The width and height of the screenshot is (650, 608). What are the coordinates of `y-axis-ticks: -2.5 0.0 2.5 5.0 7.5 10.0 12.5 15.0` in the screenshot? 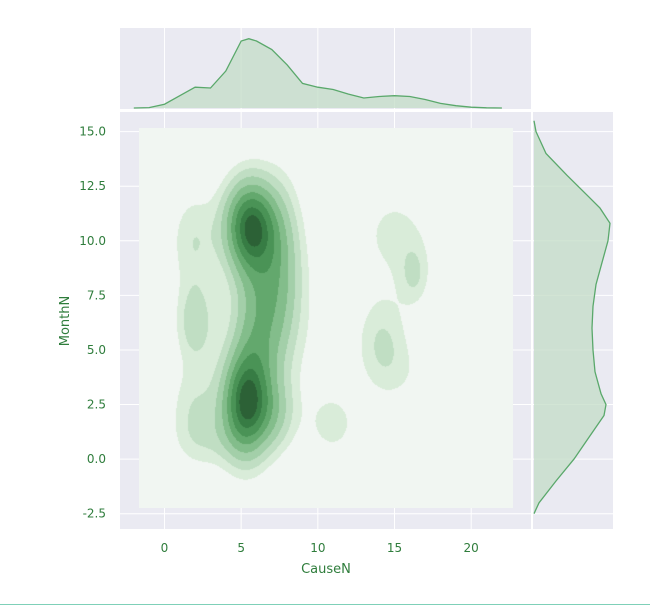 It's located at (92, 323).